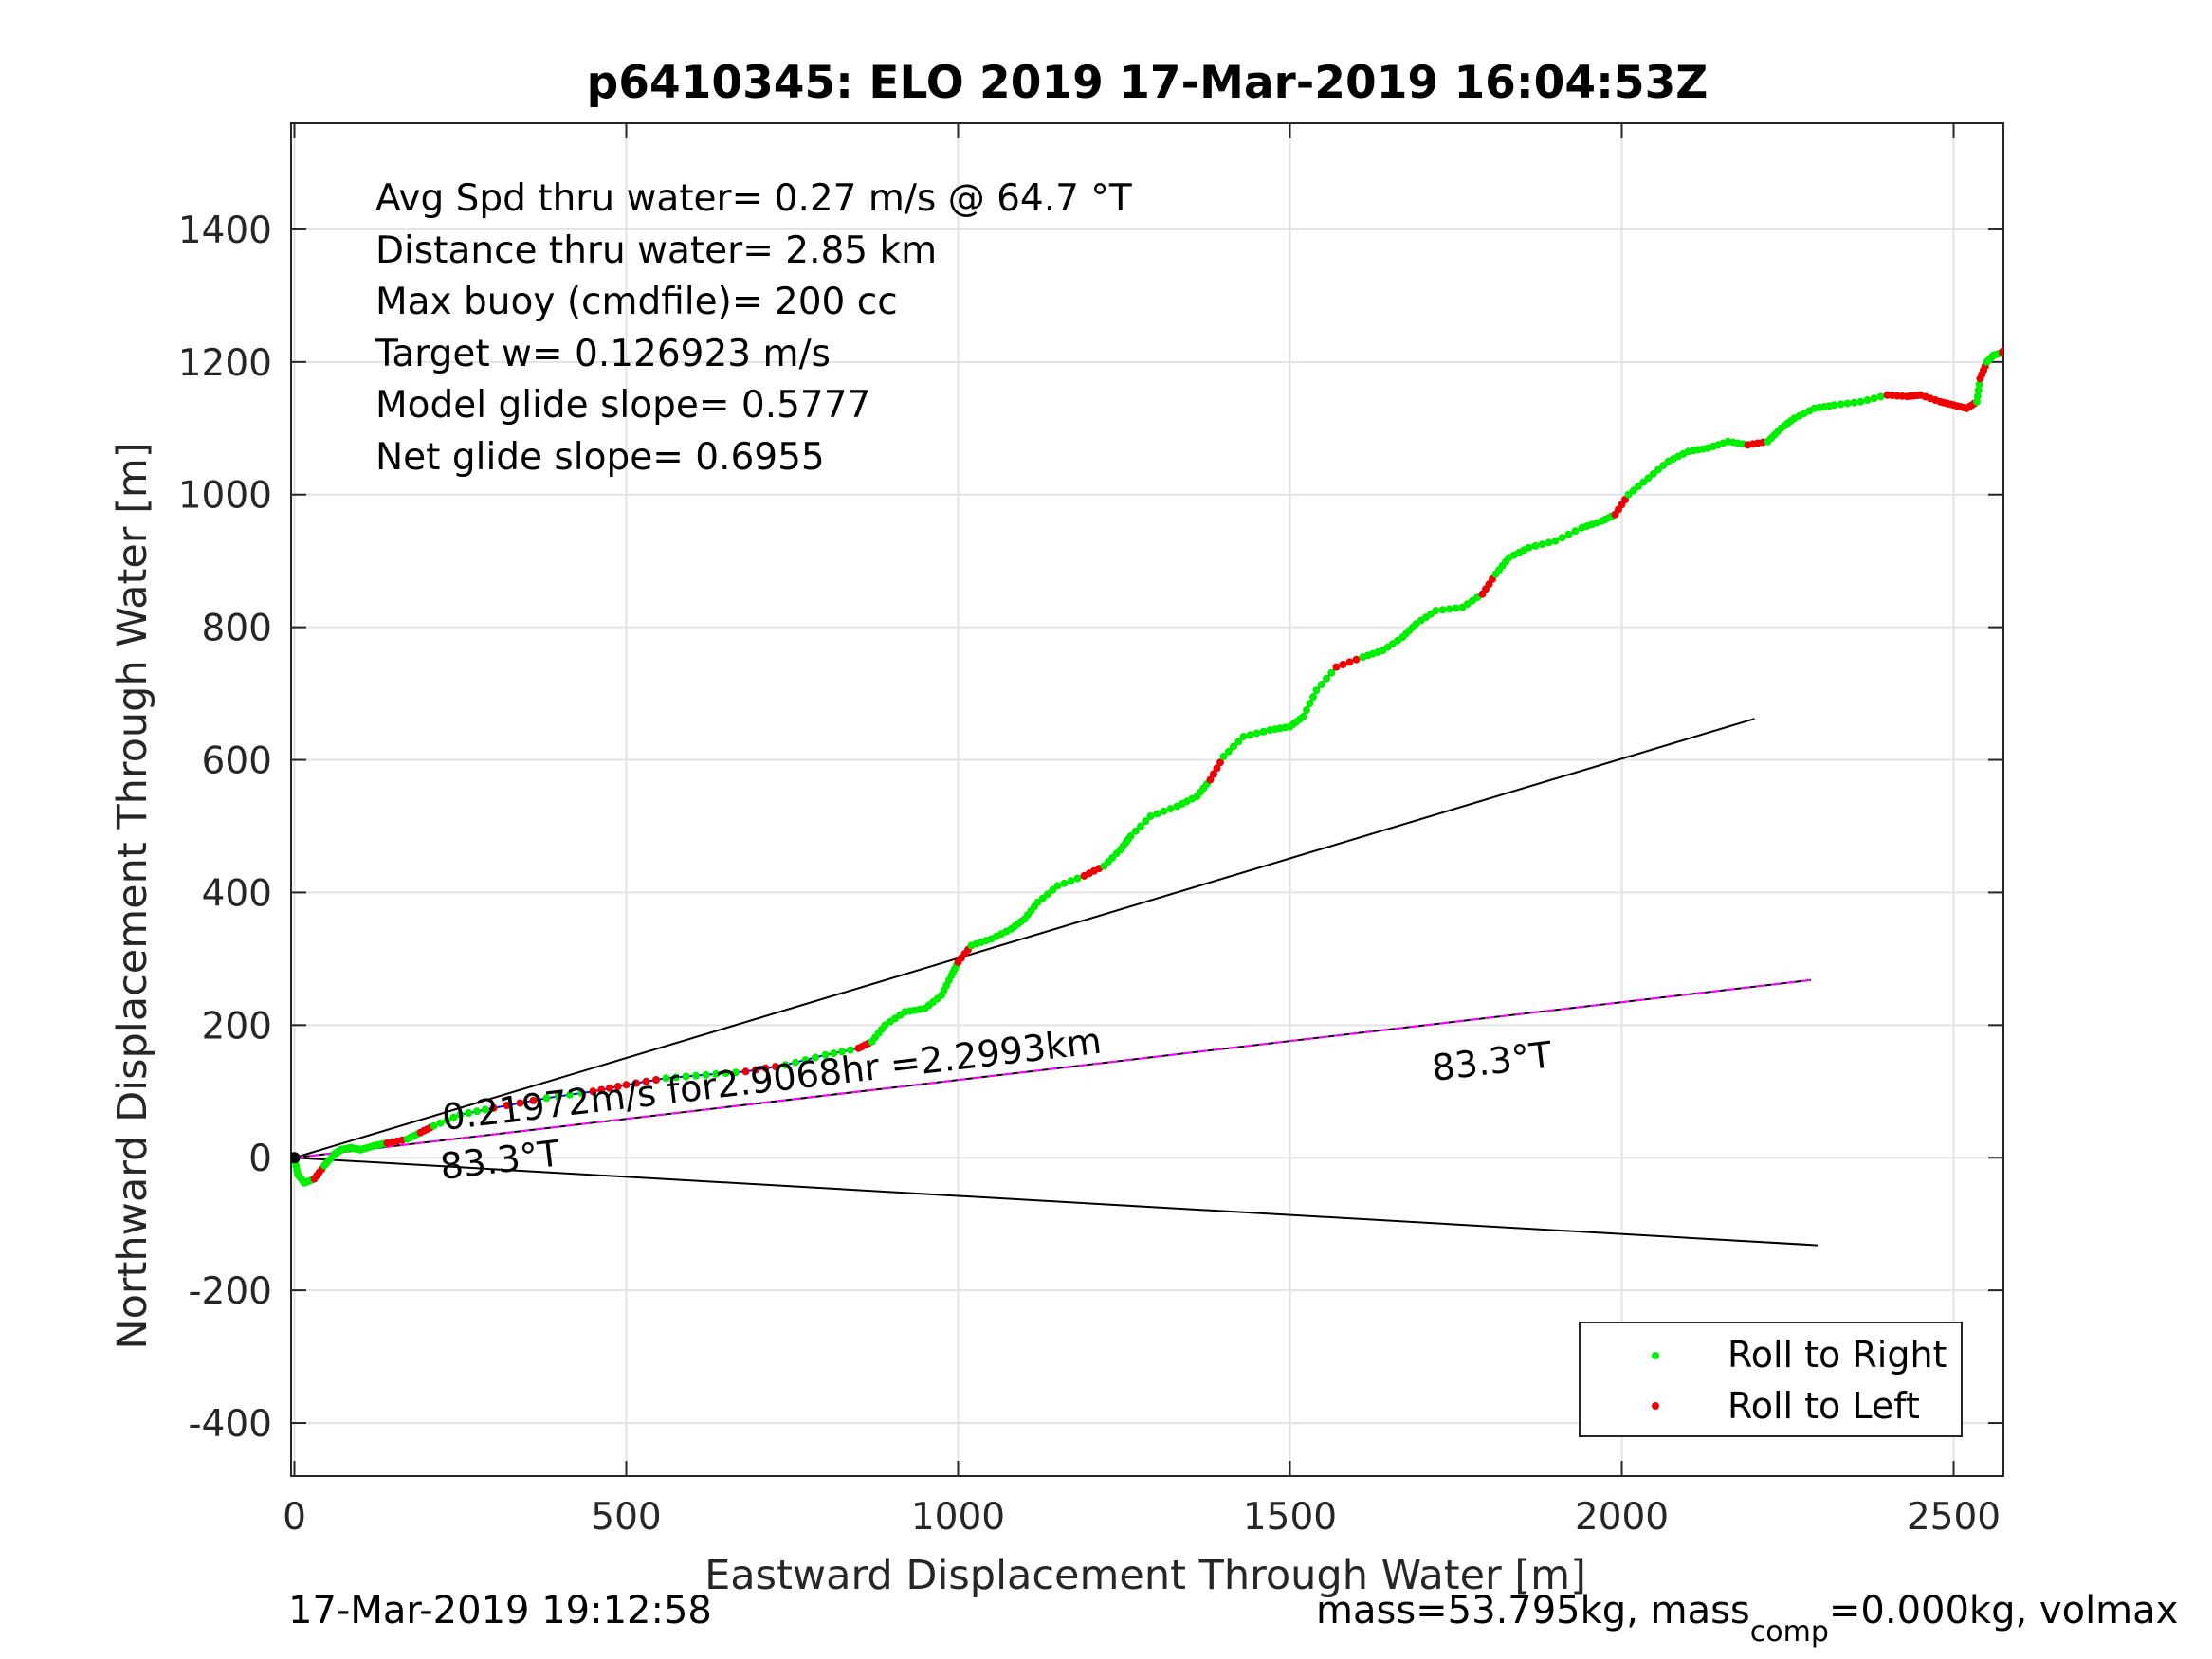 The height and width of the screenshot is (1659, 2212). I want to click on legend-label-roll-left: Roll to Left, so click(1824, 1406).